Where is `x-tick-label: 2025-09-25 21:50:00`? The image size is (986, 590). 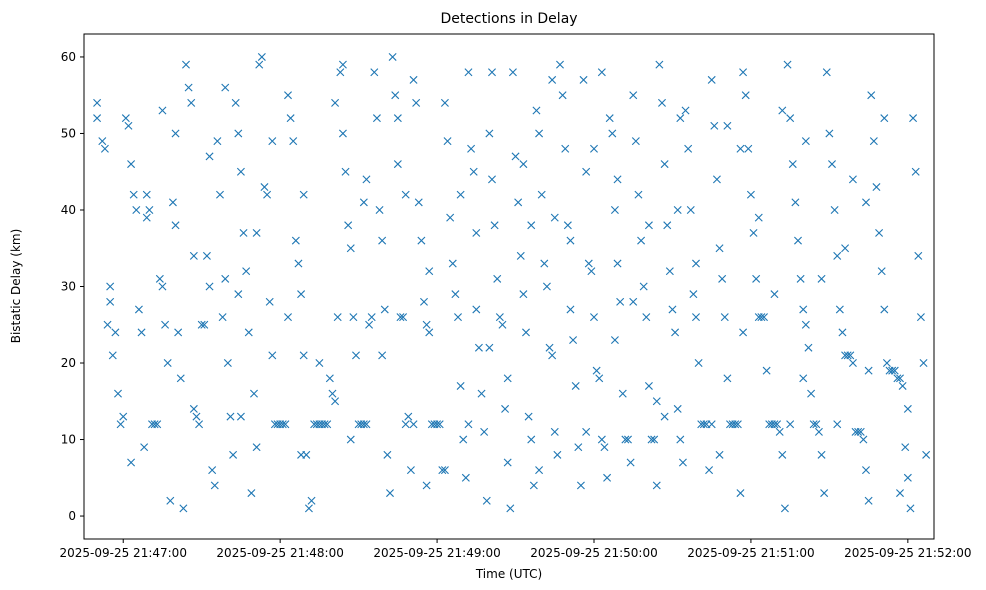 x-tick-label: 2025-09-25 21:50:00 is located at coordinates (593, 553).